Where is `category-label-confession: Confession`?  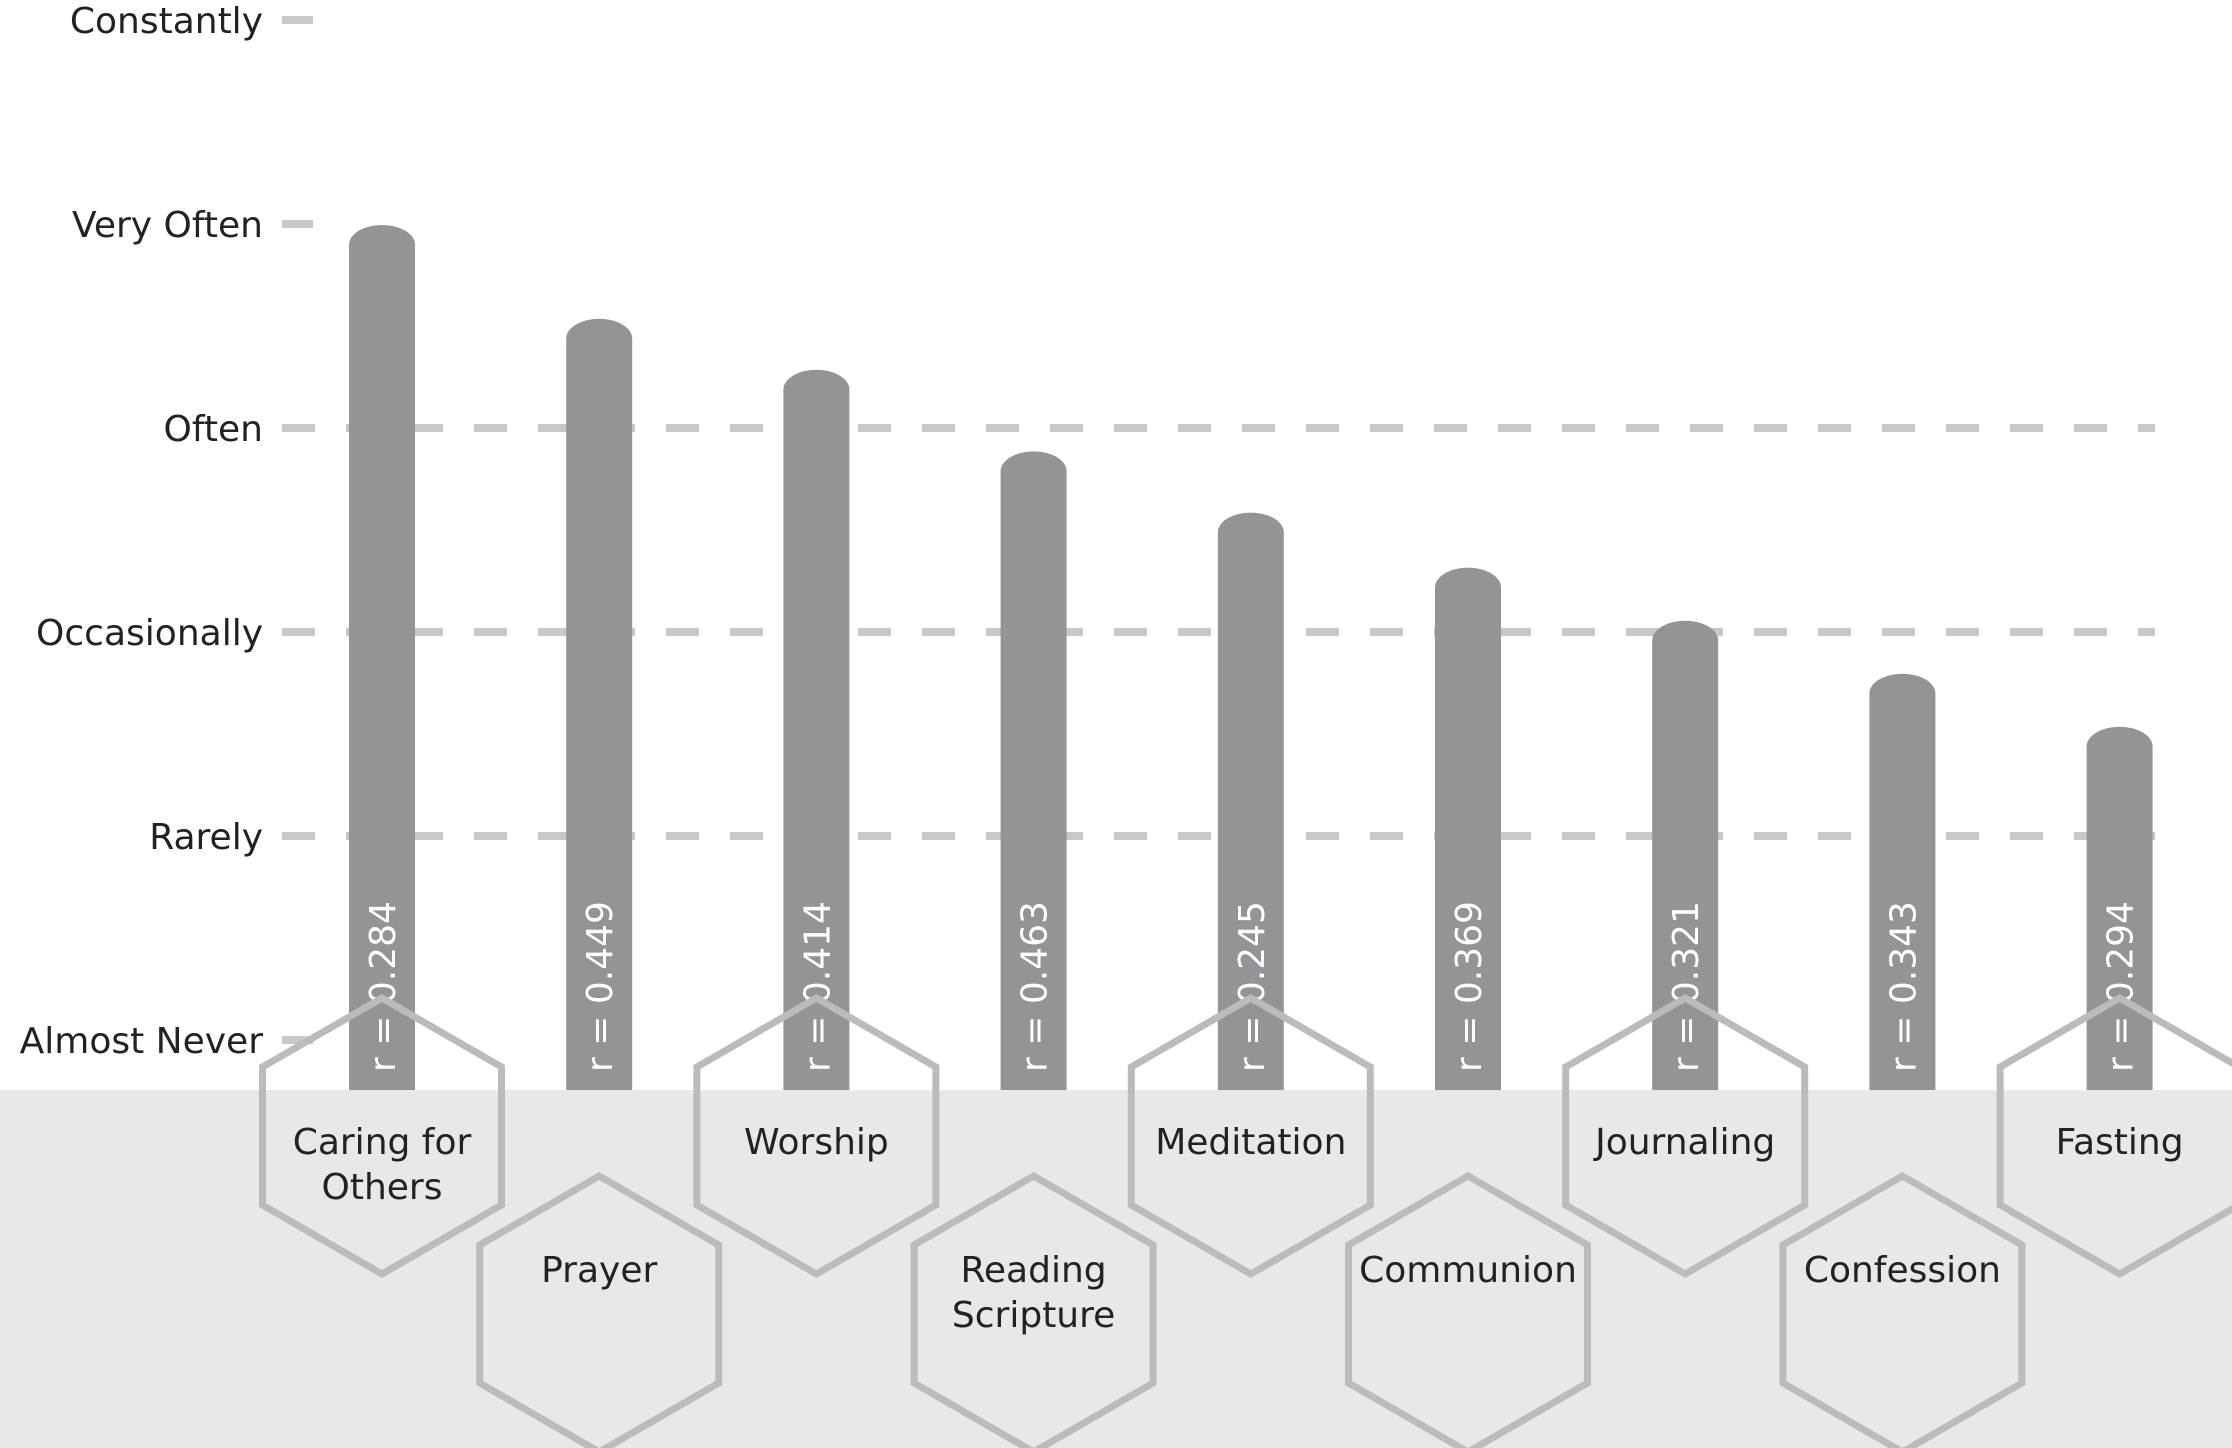 category-label-confession: Confession is located at coordinates (1902, 1270).